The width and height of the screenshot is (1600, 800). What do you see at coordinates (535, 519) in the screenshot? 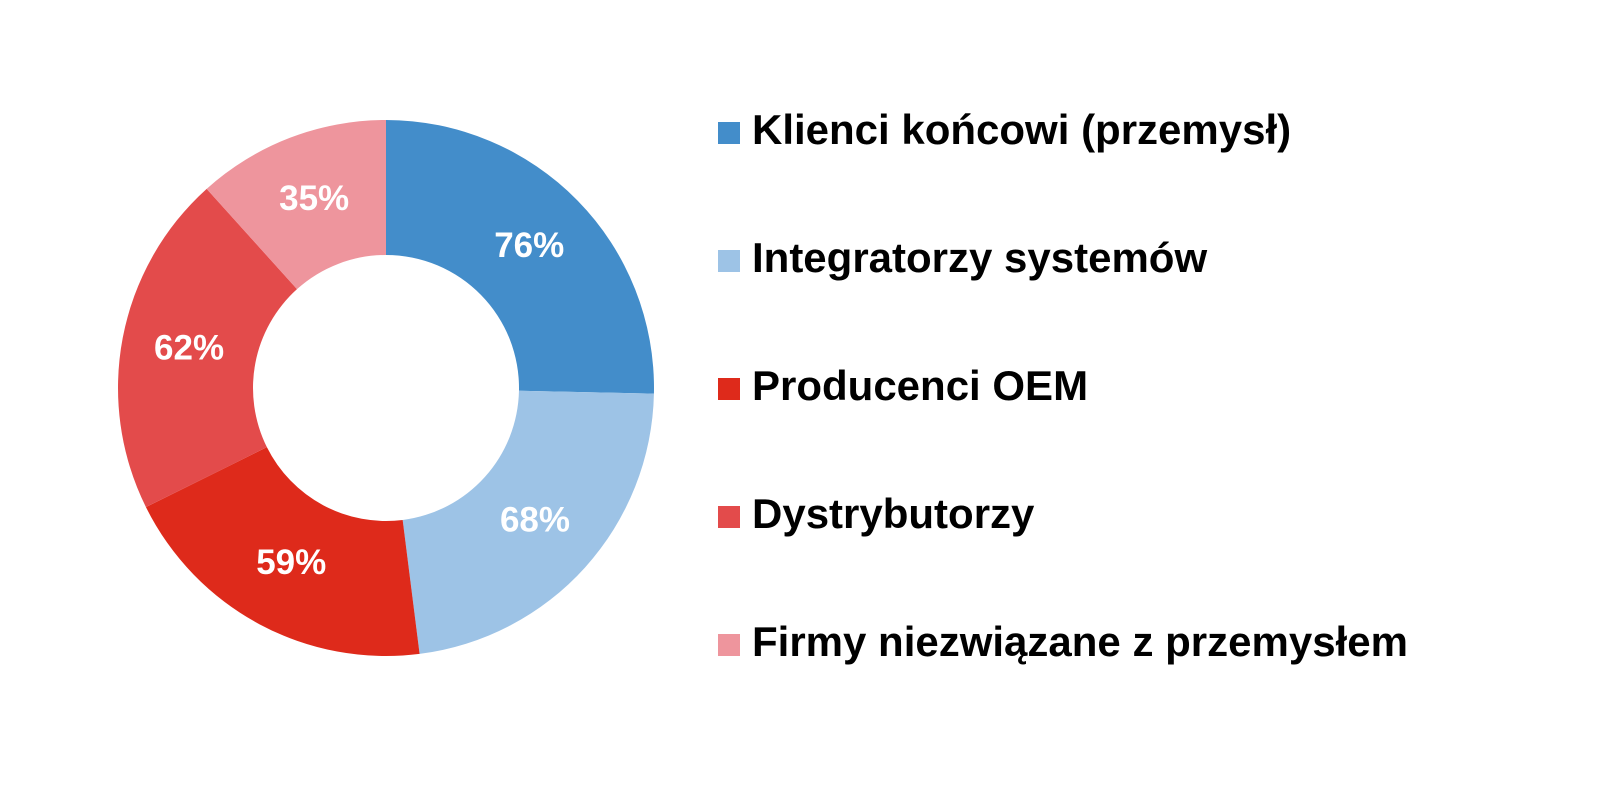
I see `value-label: 68%` at bounding box center [535, 519].